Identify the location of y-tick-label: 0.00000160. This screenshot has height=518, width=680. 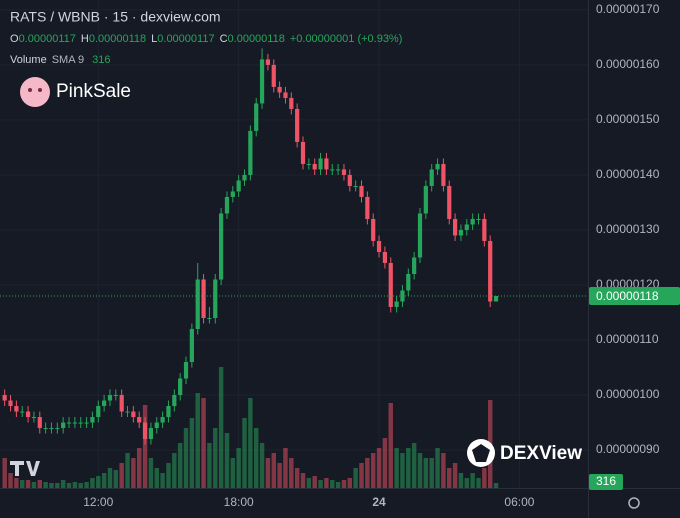
(628, 64).